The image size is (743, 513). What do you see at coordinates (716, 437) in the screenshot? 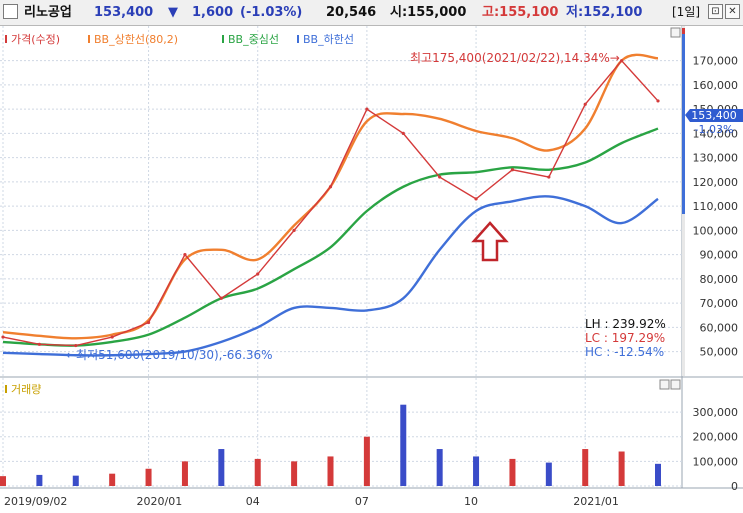
I see `volume-tick-label: 200,000` at bounding box center [716, 437].